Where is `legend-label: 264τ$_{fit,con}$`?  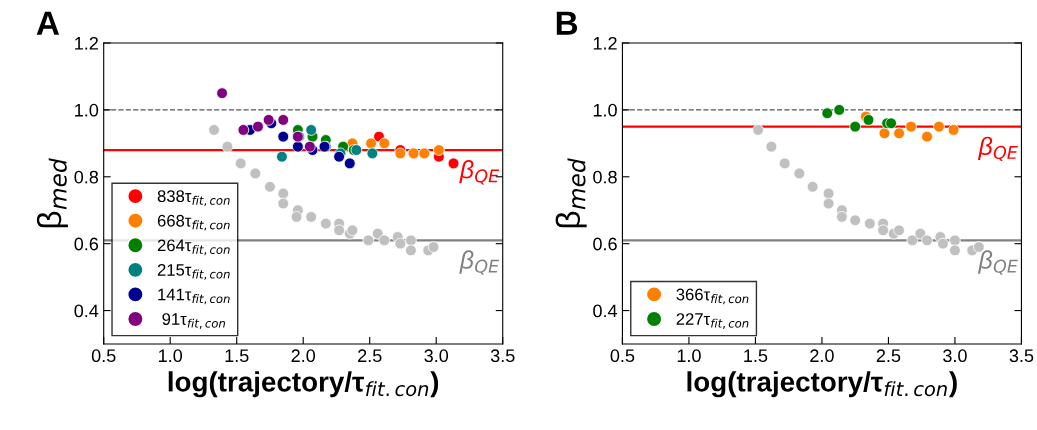
legend-label: 264τ$_{fit,con}$ is located at coordinates (193, 247).